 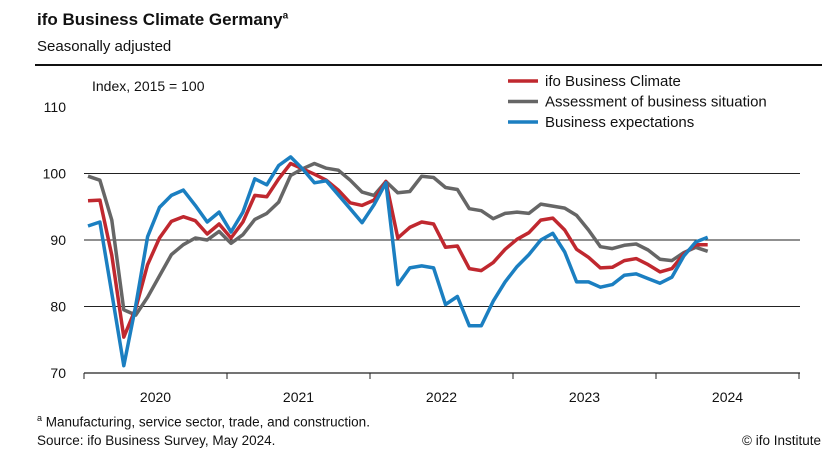 I want to click on x-tick-label: 2020, so click(x=155, y=397).